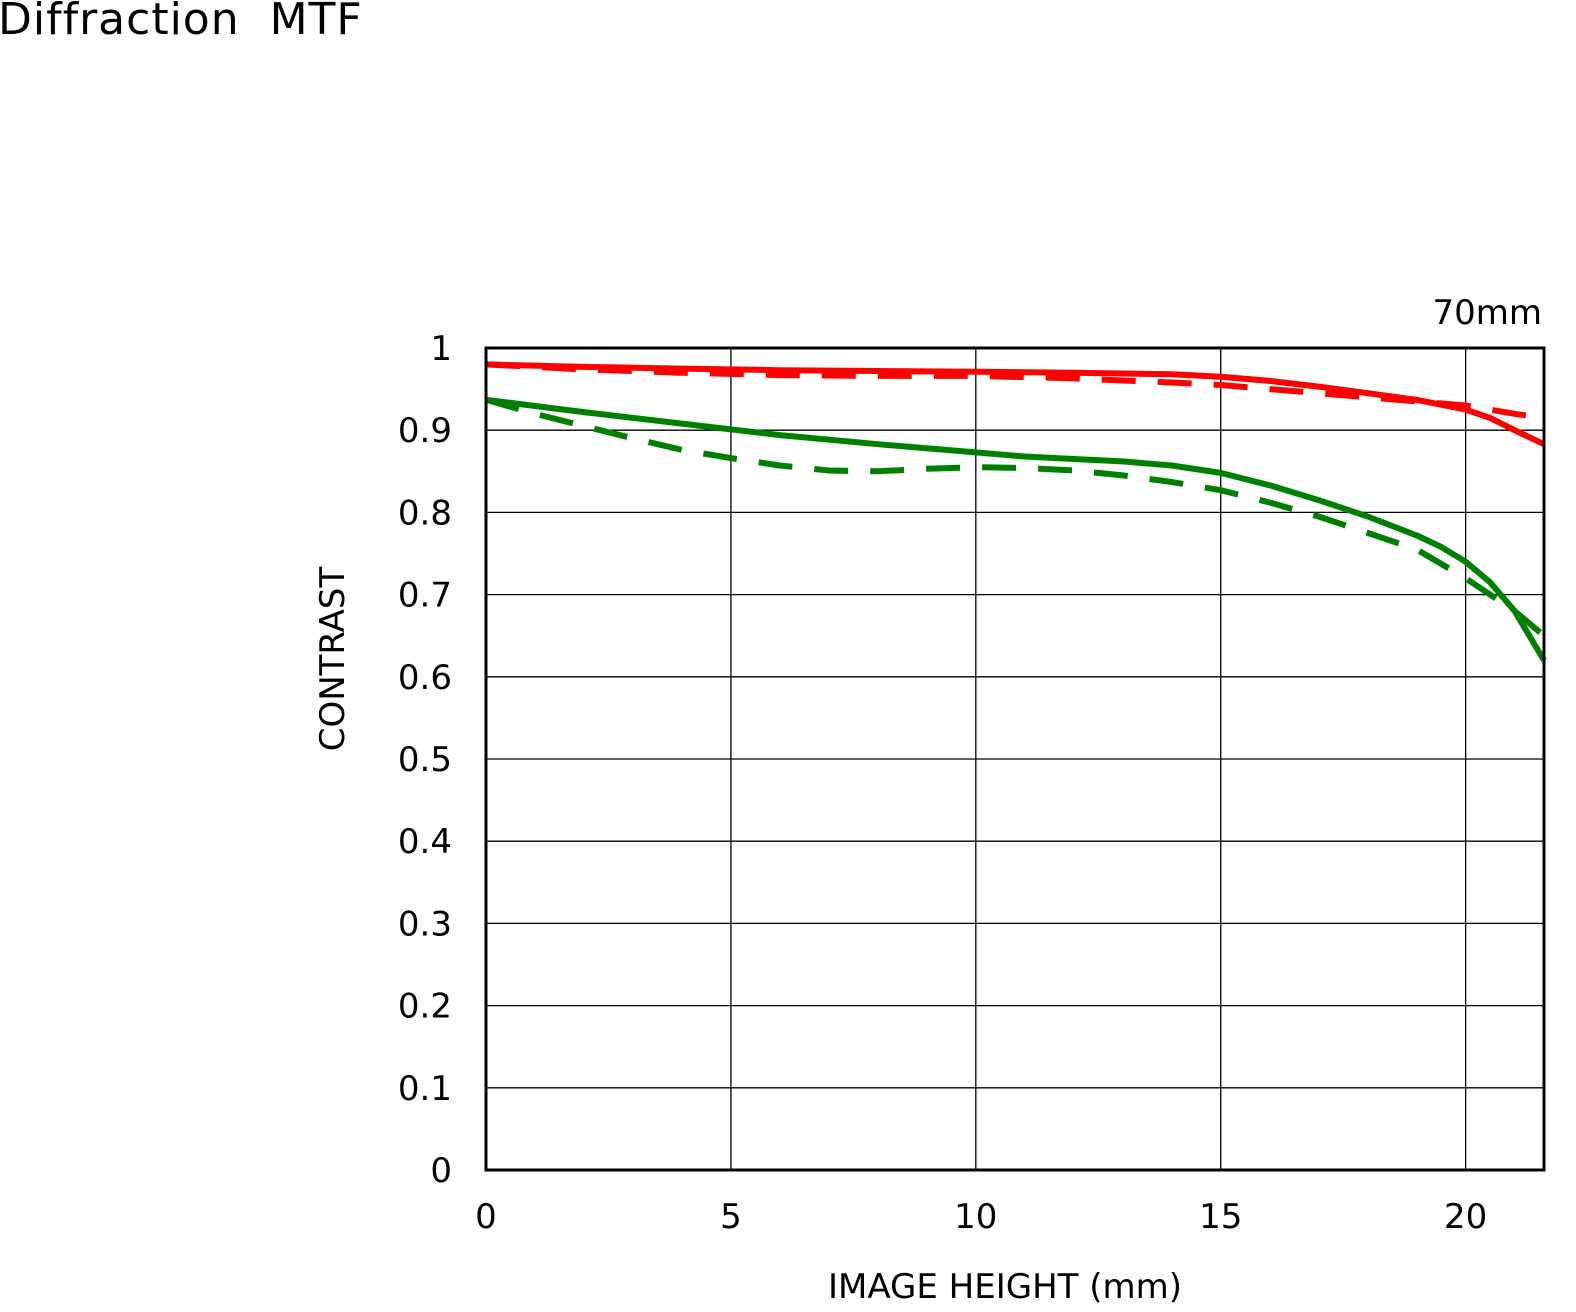 This screenshot has height=1312, width=1576. What do you see at coordinates (425, 1089) in the screenshot?
I see `y-tick-label: 0.1` at bounding box center [425, 1089].